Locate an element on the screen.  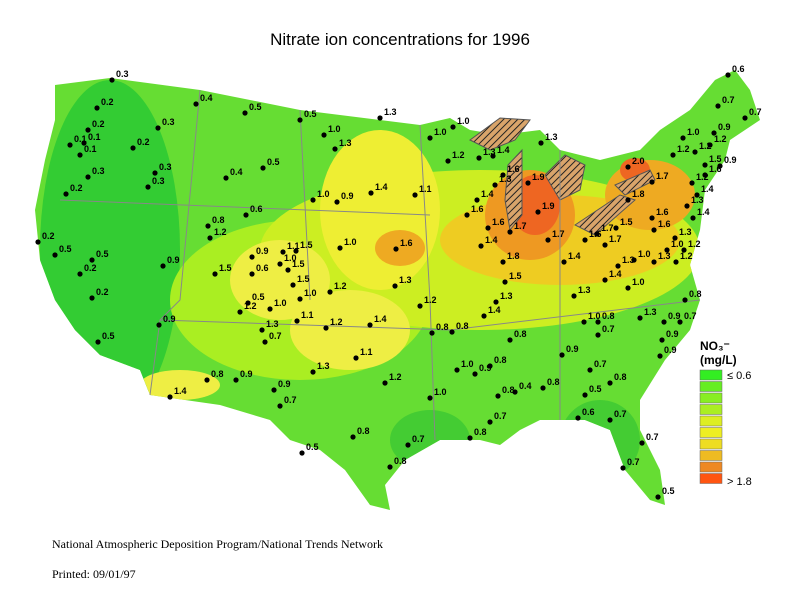
site-value: 1.5 is located at coordinates (225, 268).